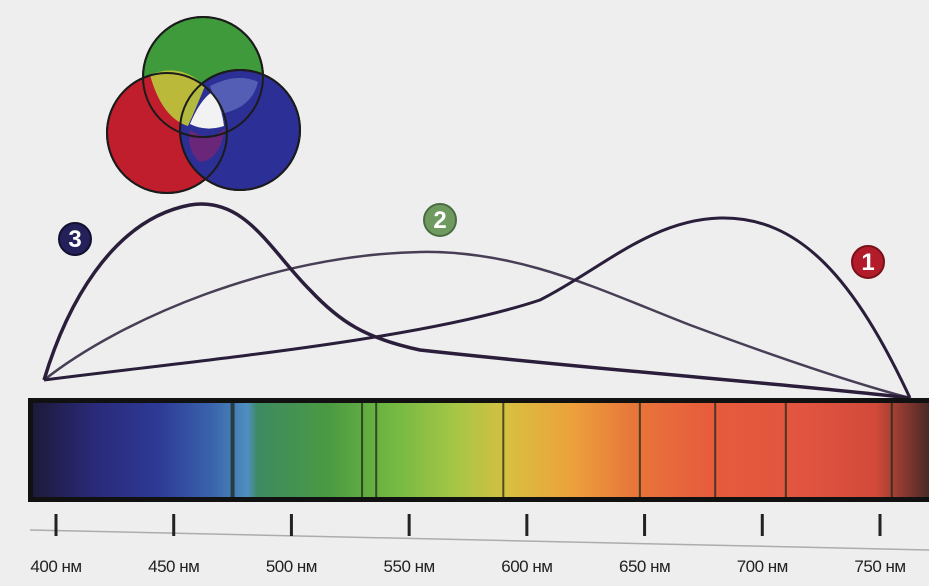 The image size is (929, 586). What do you see at coordinates (177, 98) in the screenshot?
I see `venn-yellow-overlap` at bounding box center [177, 98].